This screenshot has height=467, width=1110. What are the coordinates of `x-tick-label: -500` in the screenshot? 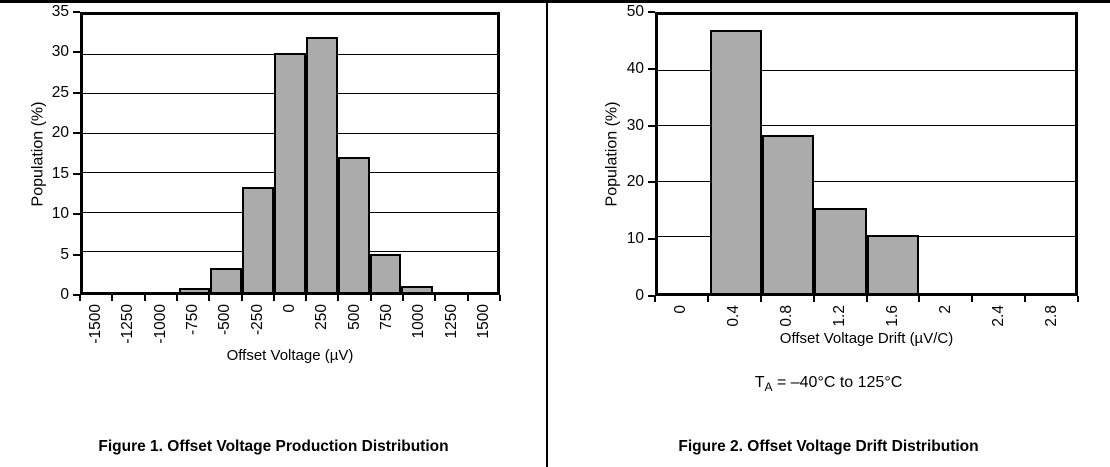 It's located at (225, 320).